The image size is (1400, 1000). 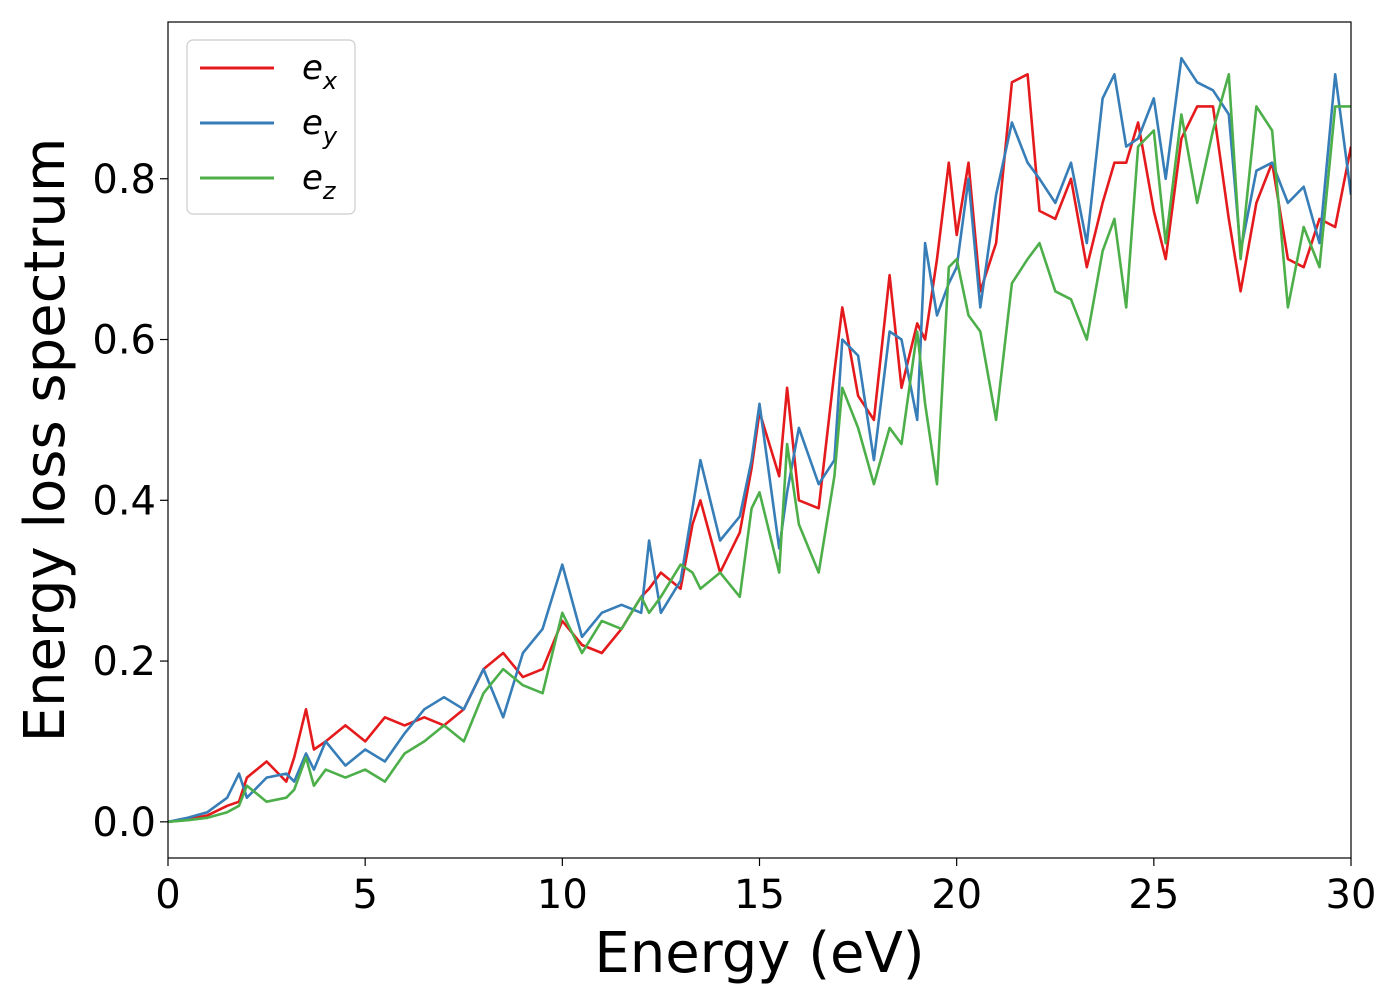 I want to click on legend-label: ex, so click(x=320, y=71).